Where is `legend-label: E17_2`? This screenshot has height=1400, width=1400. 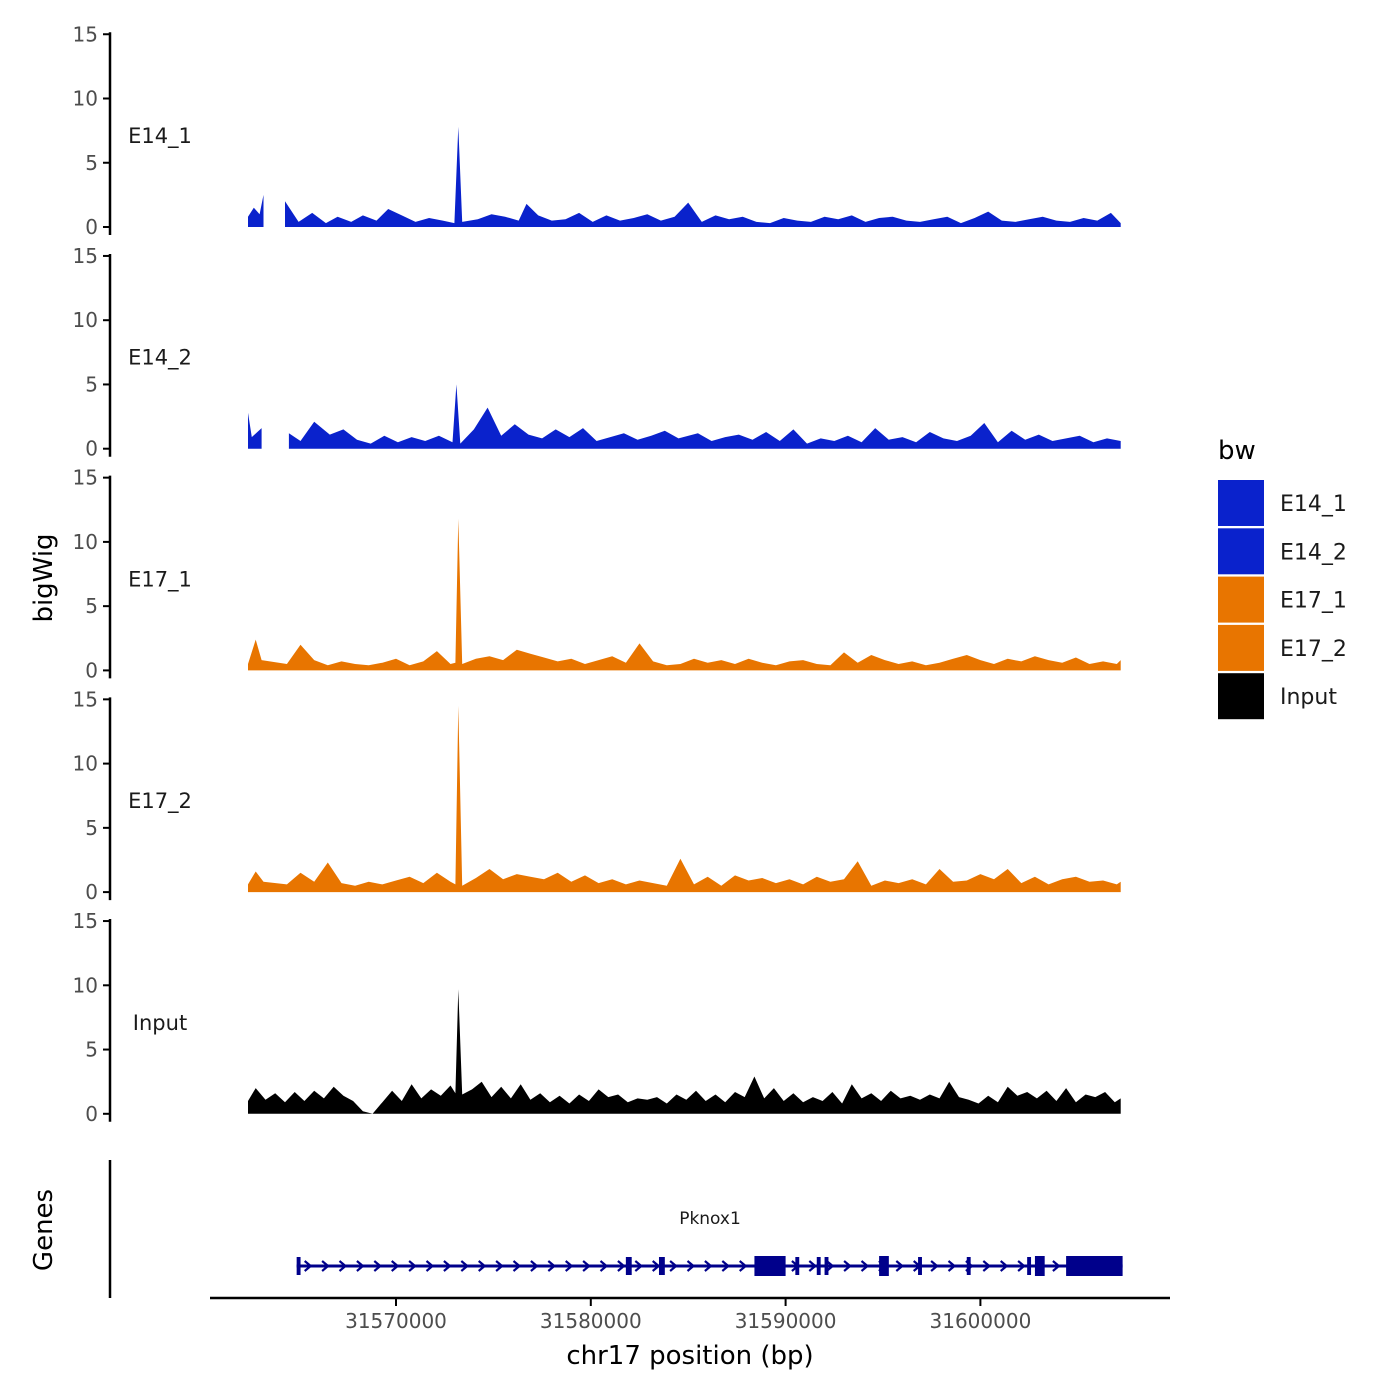 legend-label: E17_2 is located at coordinates (1313, 649).